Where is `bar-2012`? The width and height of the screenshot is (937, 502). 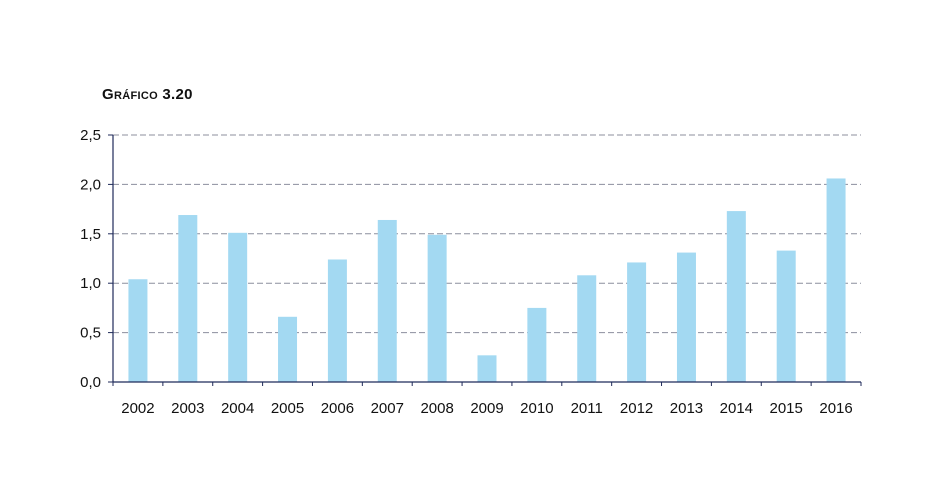 bar-2012 is located at coordinates (637, 322).